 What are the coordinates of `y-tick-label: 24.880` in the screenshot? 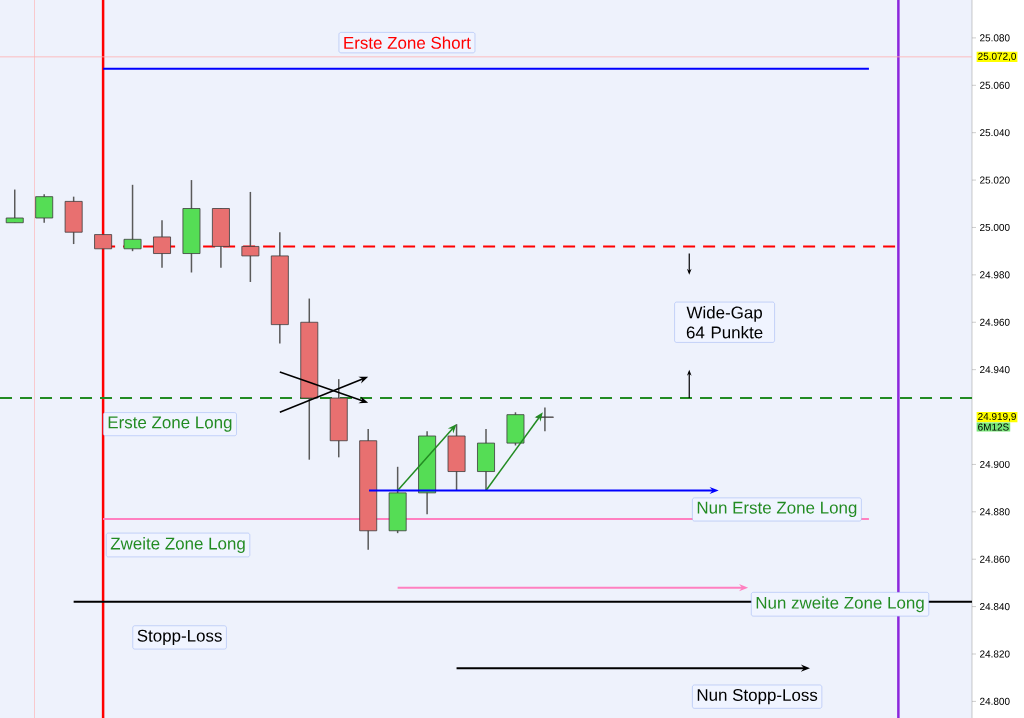 It's located at (995, 512).